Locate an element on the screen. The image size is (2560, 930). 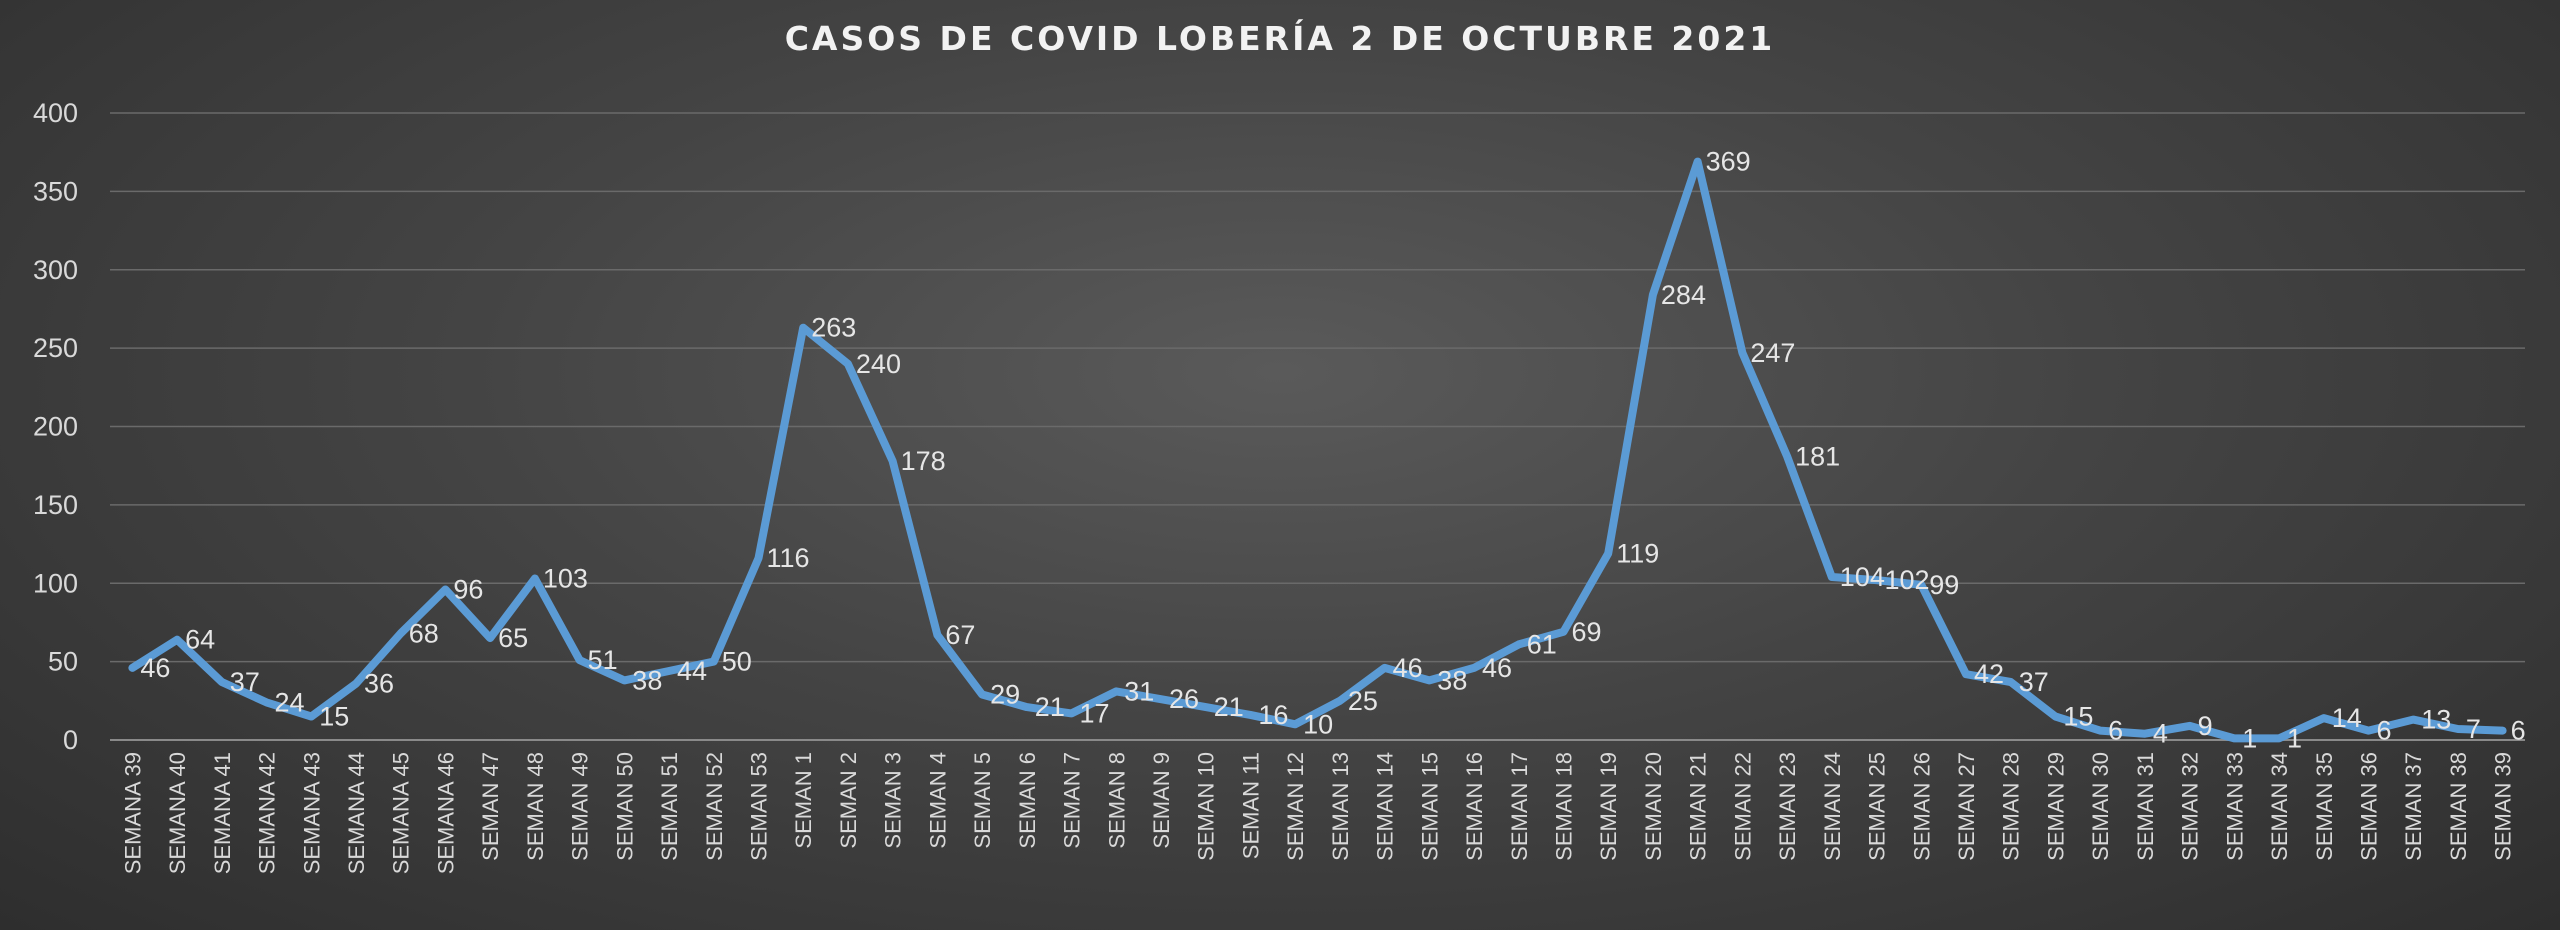
y-axis: 0 50 100 150 200 250 300 350 400 is located at coordinates (55, 426).